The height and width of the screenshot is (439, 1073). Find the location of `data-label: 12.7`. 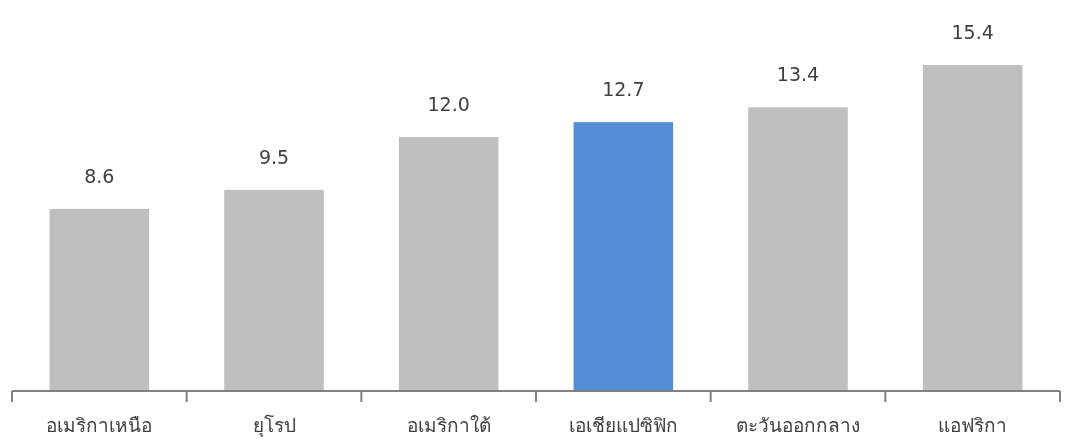

data-label: 12.7 is located at coordinates (623, 89).